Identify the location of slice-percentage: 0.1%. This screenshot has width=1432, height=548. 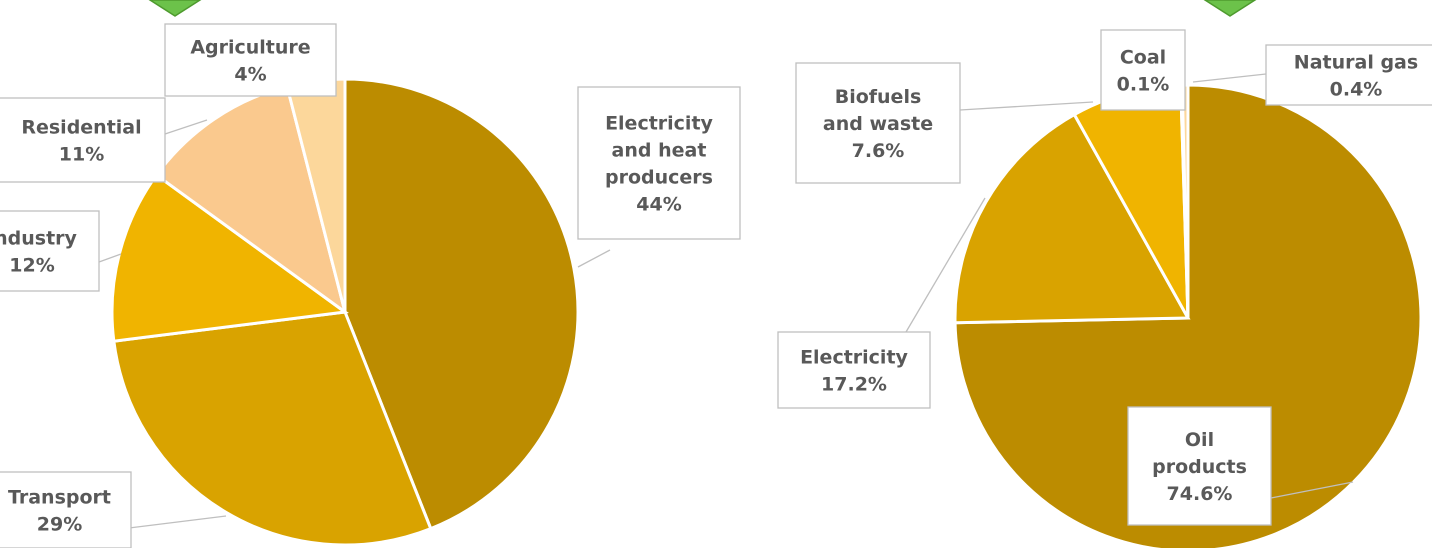
(1143, 85).